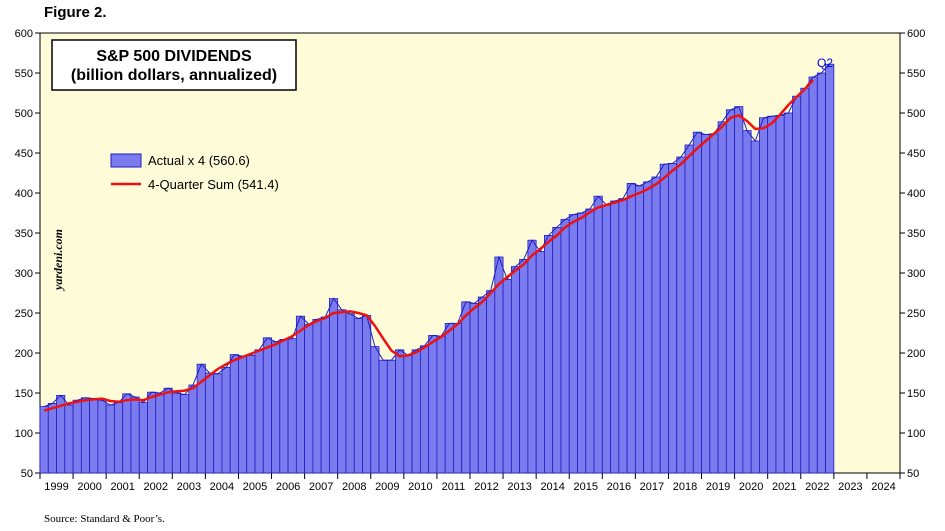 The height and width of the screenshot is (531, 945). What do you see at coordinates (916, 394) in the screenshot?
I see `y-tick-label-right: 150` at bounding box center [916, 394].